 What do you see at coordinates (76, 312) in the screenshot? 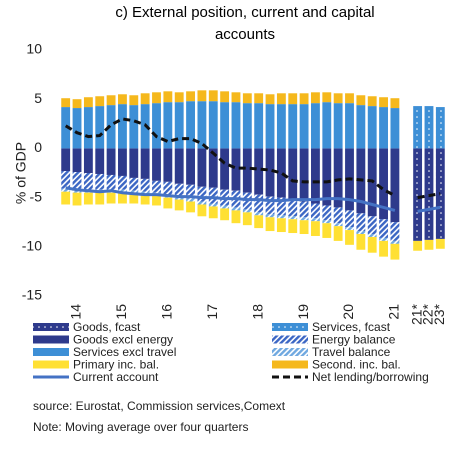
I see `x-tick-label: 14` at bounding box center [76, 312].